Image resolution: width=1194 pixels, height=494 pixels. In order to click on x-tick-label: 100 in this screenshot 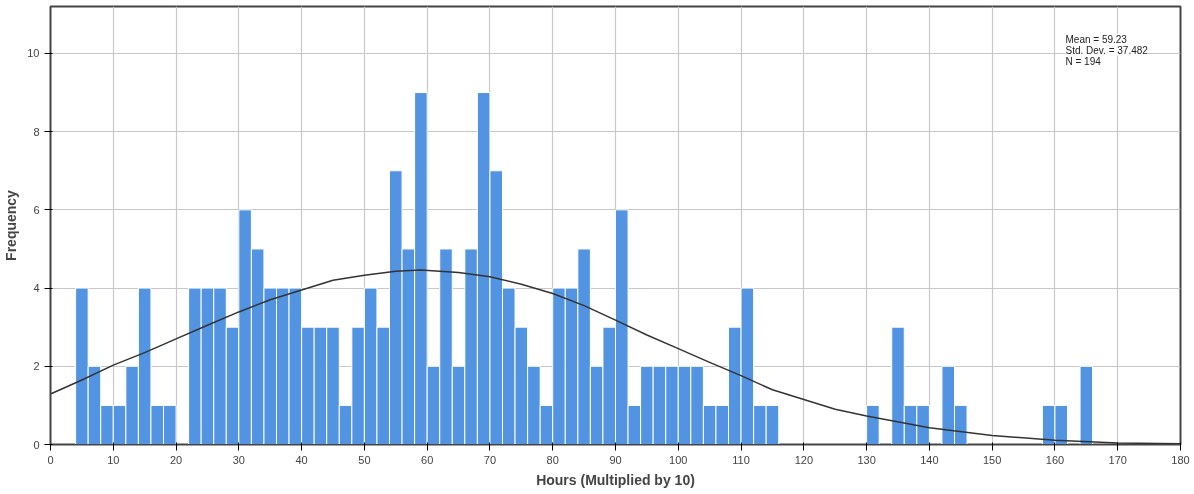, I will do `click(678, 459)`.